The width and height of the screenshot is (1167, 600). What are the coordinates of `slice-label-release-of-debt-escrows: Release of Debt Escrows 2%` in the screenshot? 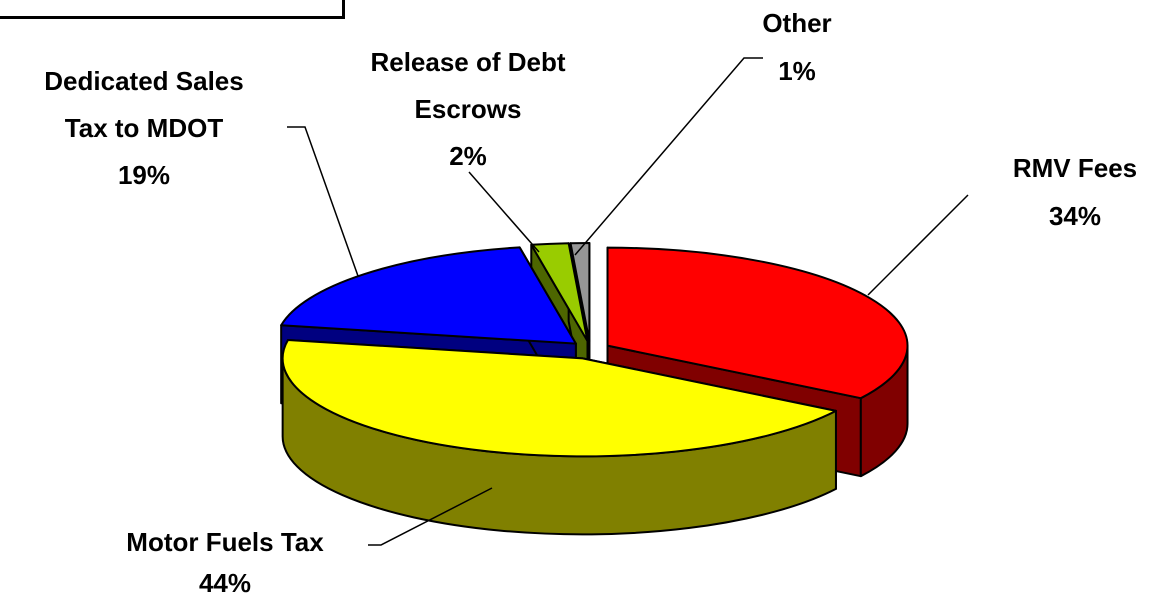 It's located at (468, 150).